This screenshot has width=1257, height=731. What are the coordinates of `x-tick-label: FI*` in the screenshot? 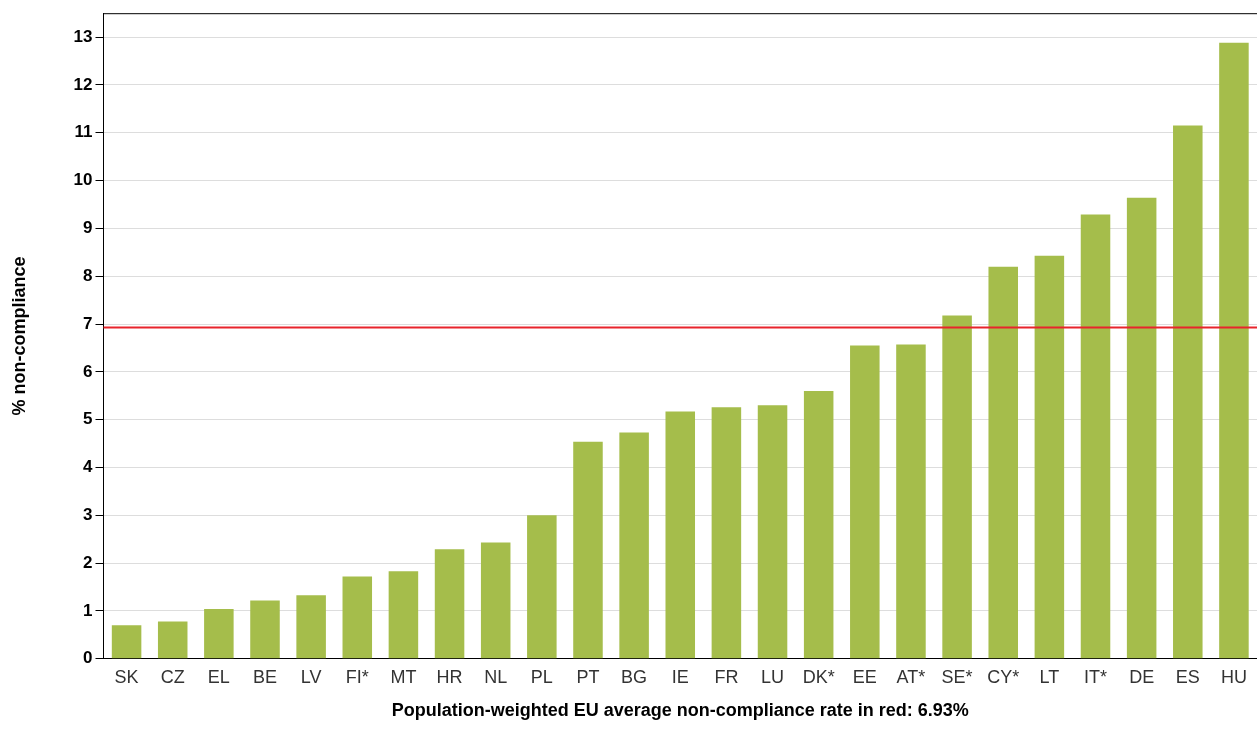 It's located at (357, 676).